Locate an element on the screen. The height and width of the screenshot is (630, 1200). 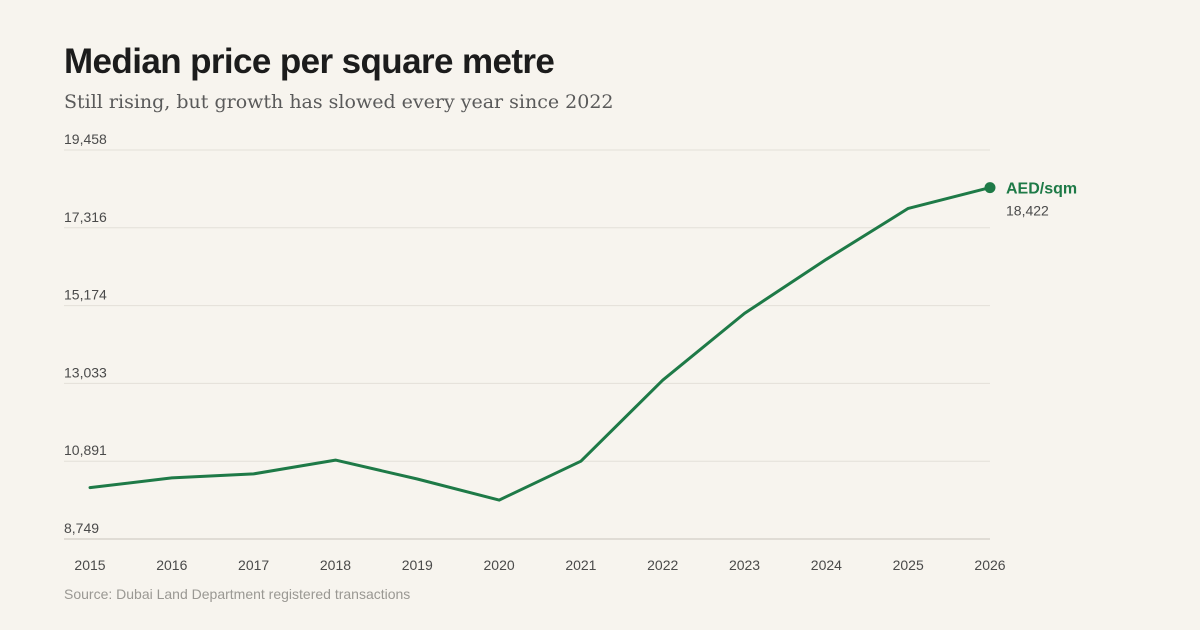
y-axis-ticks: 8,749 10,891 13,033 15,174 17,316 19,458 is located at coordinates (85, 333).